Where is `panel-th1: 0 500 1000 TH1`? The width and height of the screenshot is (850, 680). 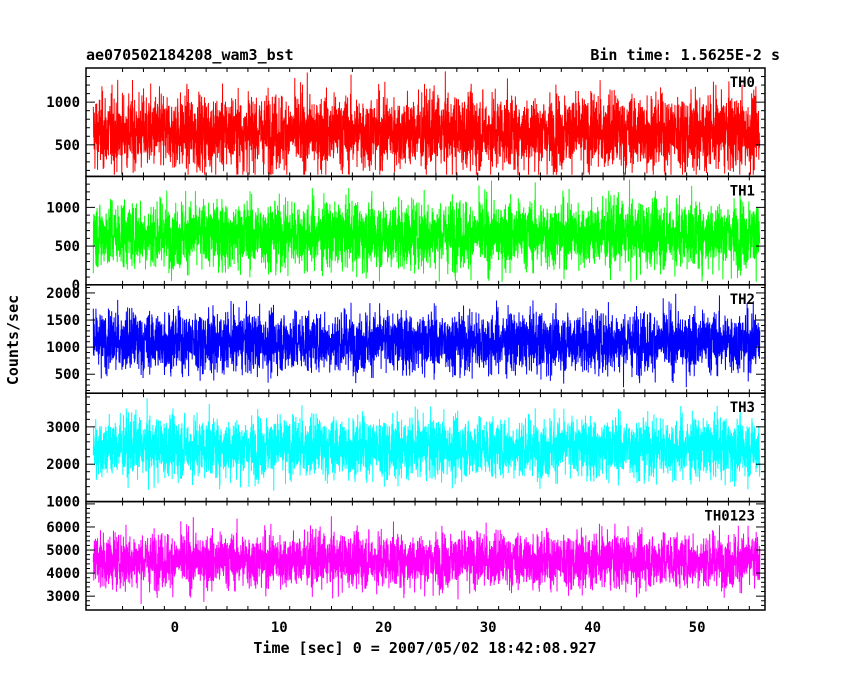 panel-th1: 0 500 1000 TH1 is located at coordinates (406, 234).